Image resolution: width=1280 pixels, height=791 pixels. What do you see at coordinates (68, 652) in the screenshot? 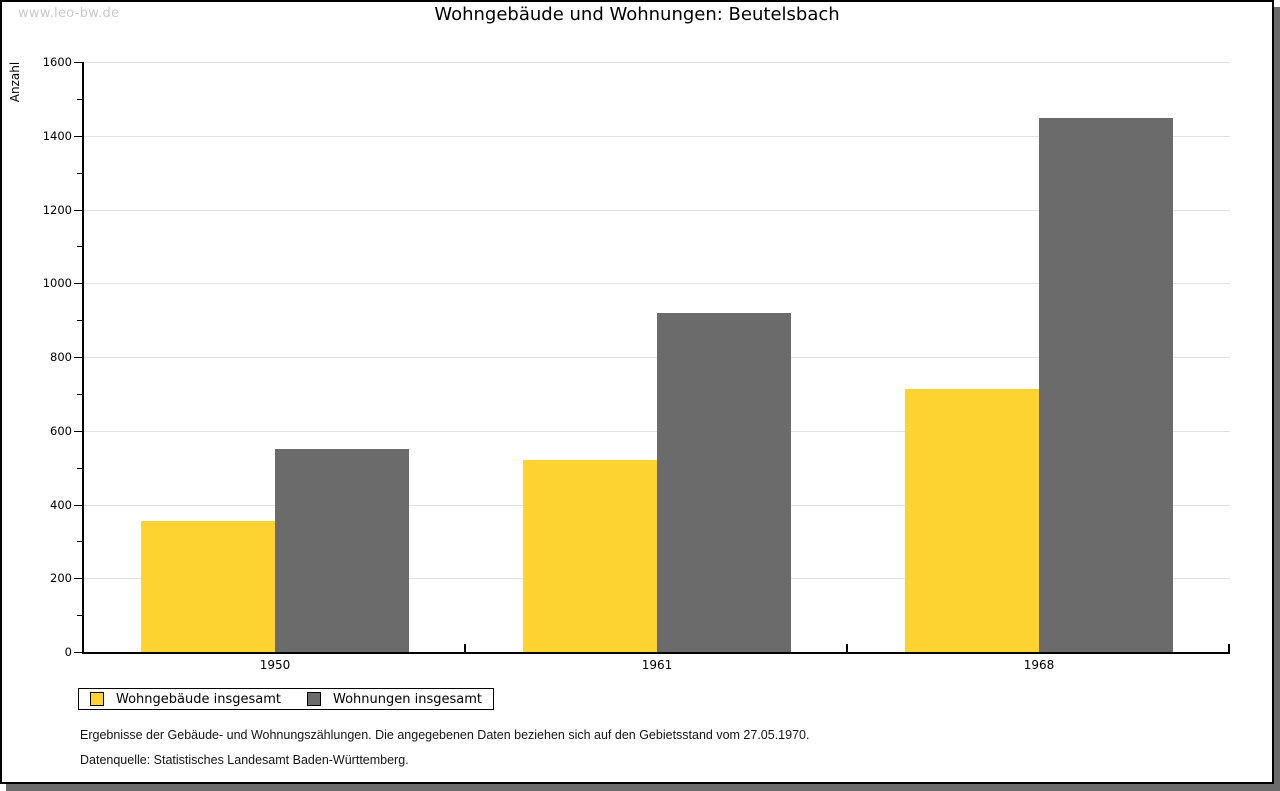
I see `y-axis-tick-label: 0` at bounding box center [68, 652].